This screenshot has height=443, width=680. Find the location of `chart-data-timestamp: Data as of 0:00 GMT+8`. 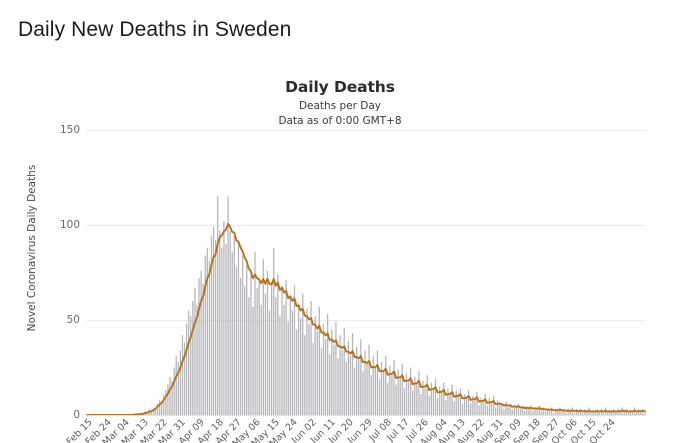

chart-data-timestamp: Data as of 0:00 GMT+8 is located at coordinates (340, 121).